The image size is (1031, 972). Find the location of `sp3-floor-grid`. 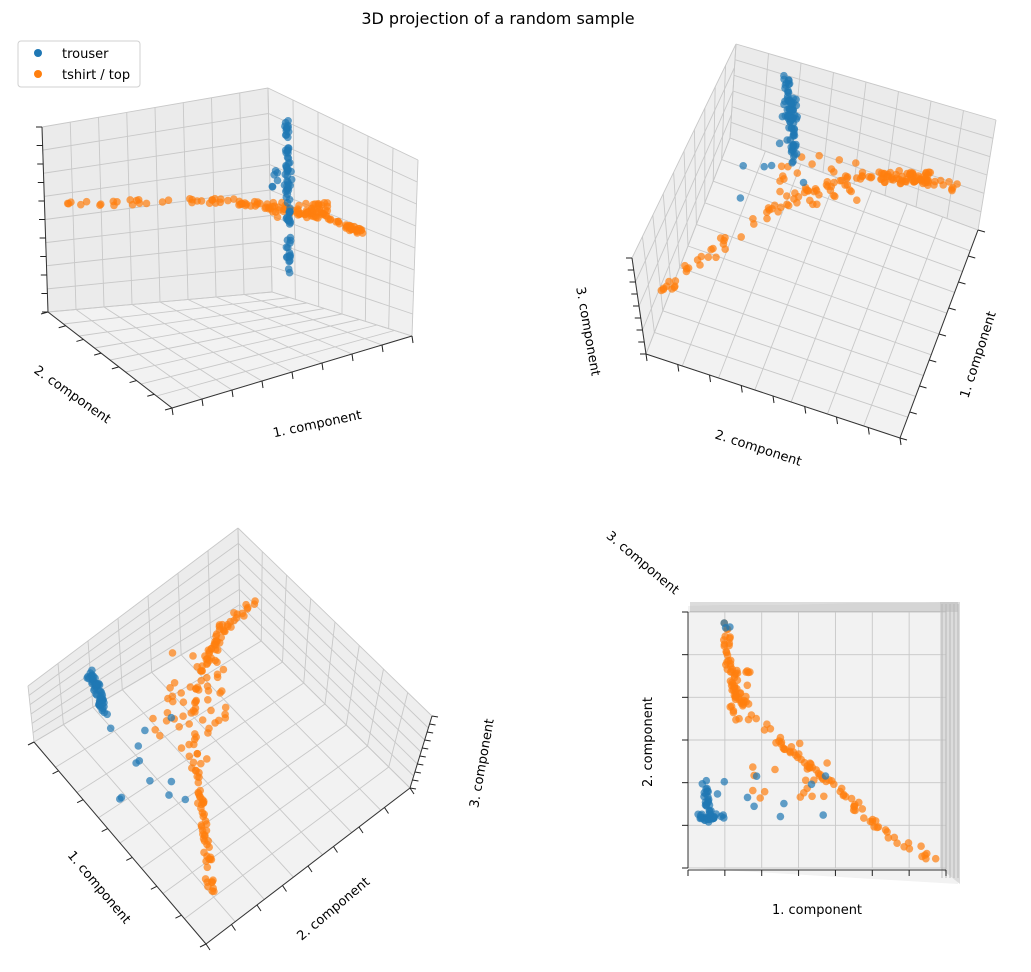

sp3-floor-grid is located at coordinates (222, 773).